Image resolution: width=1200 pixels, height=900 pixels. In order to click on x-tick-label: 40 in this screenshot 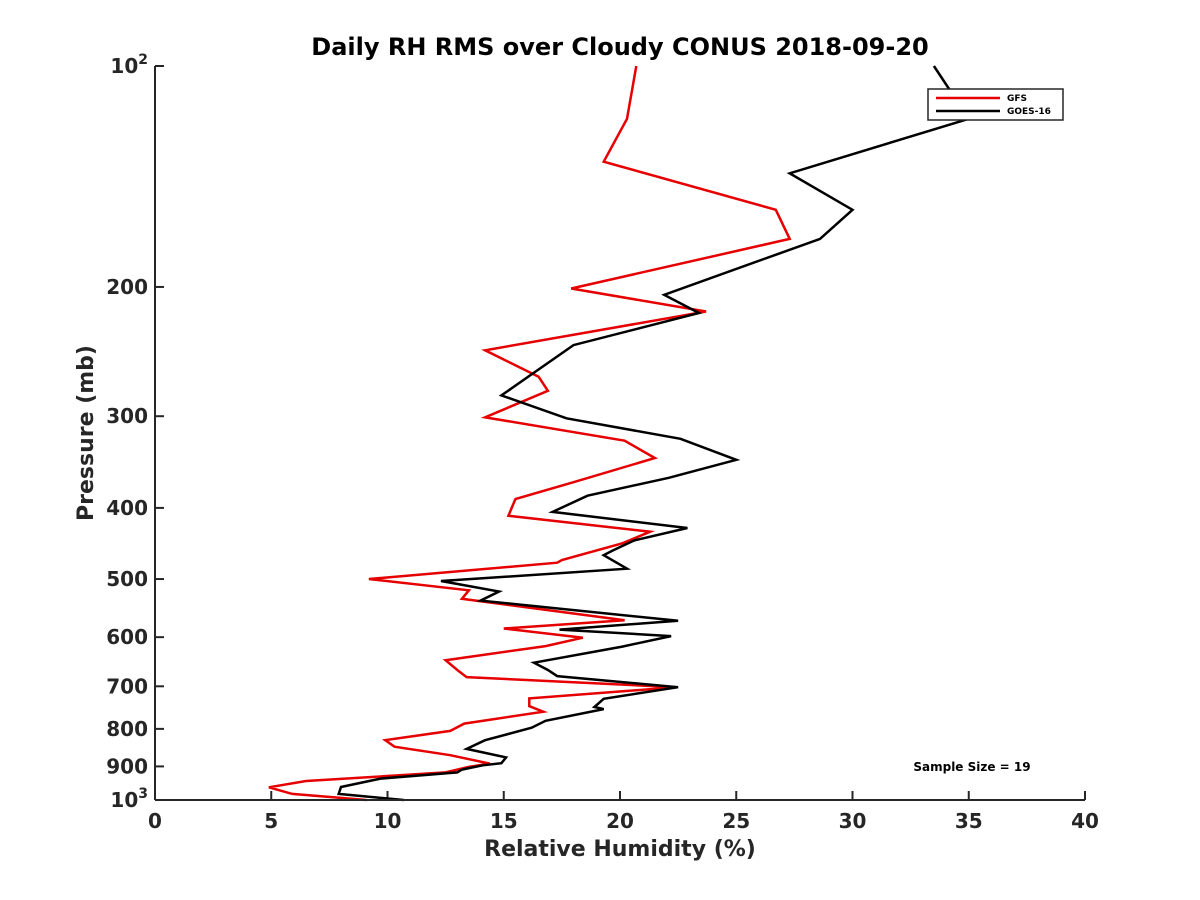, I will do `click(1085, 821)`.